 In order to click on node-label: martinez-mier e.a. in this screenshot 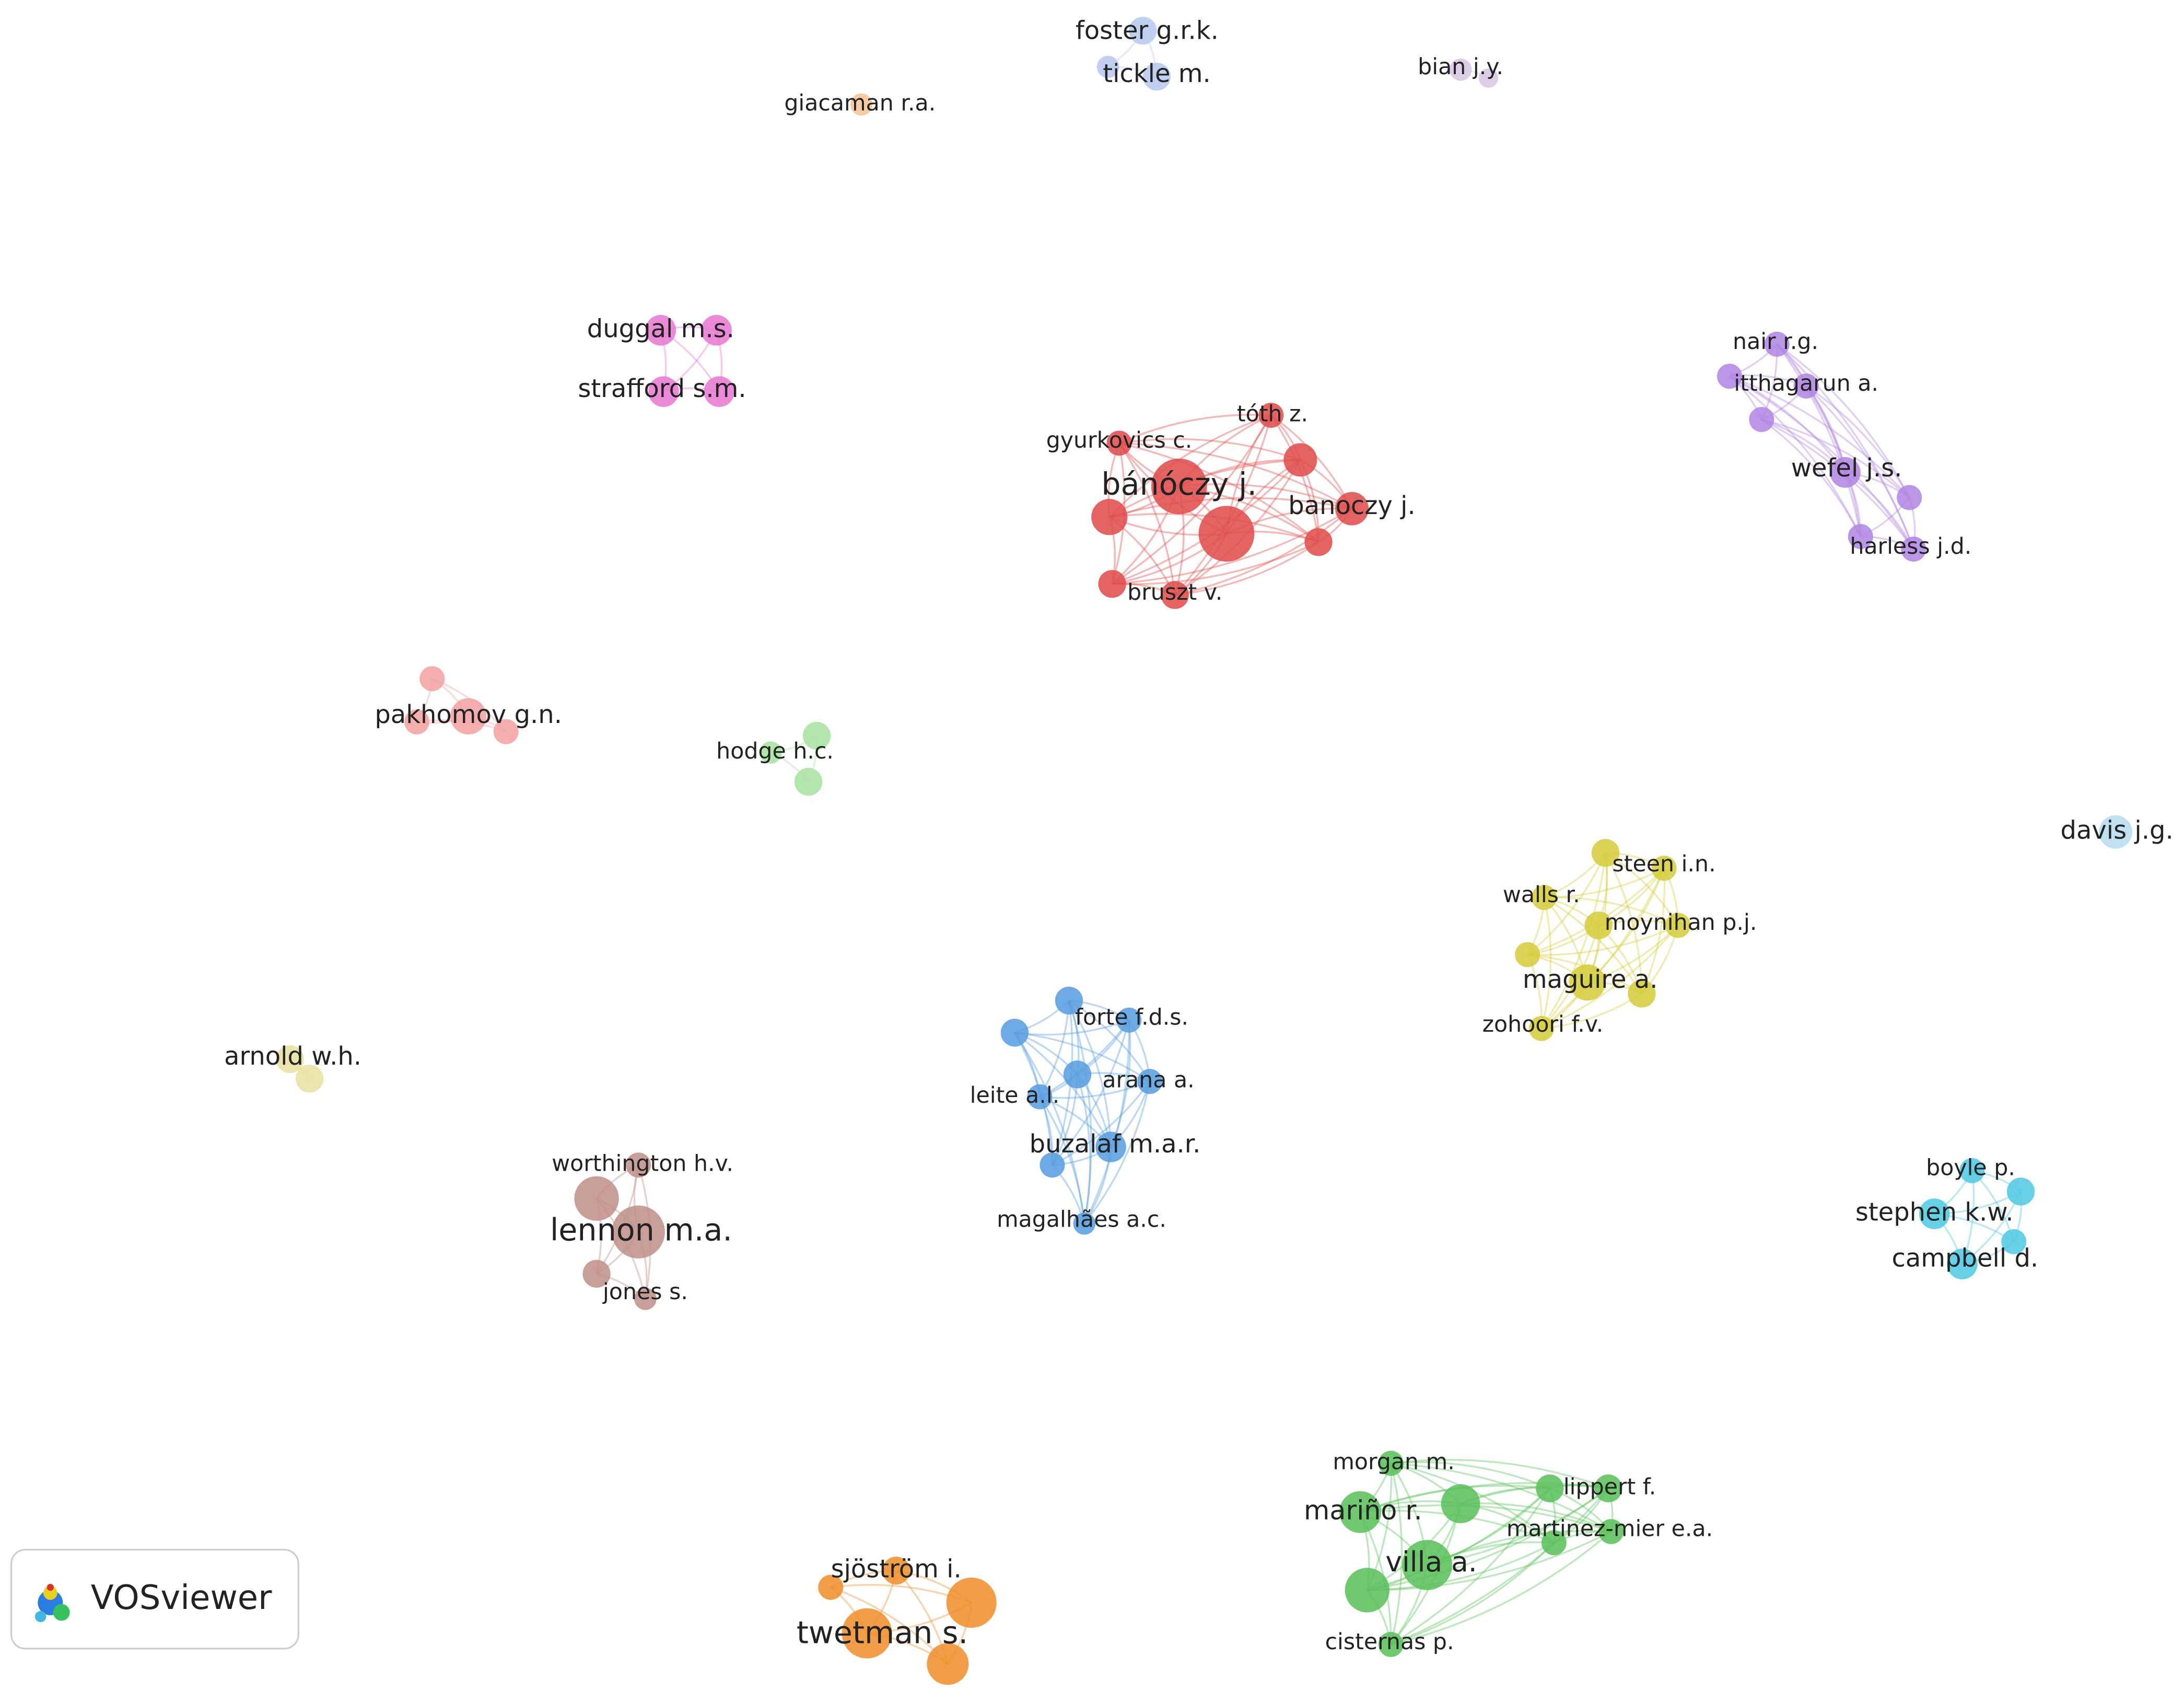, I will do `click(1609, 1529)`.